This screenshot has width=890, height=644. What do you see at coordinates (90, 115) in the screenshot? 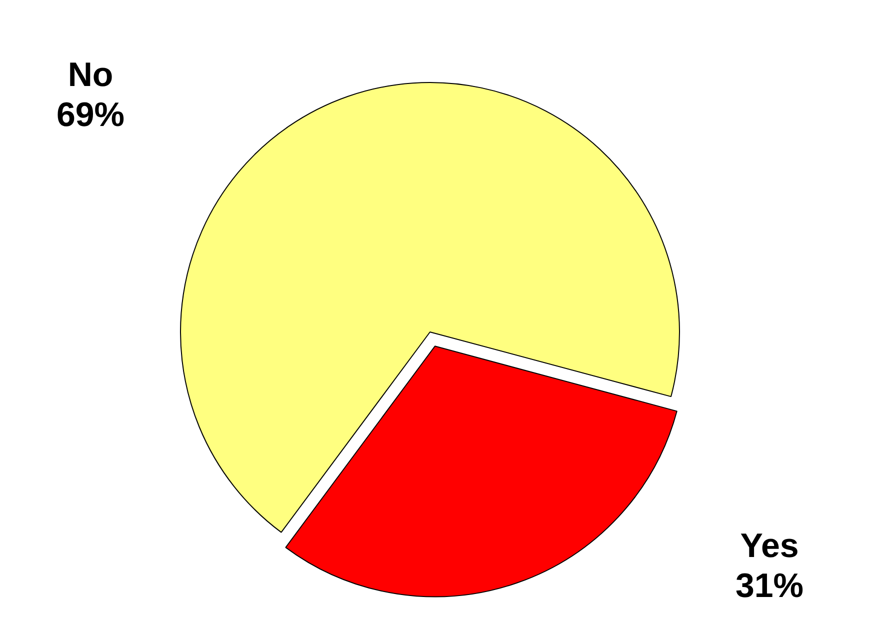
I see `data-label: 69%` at bounding box center [90, 115].